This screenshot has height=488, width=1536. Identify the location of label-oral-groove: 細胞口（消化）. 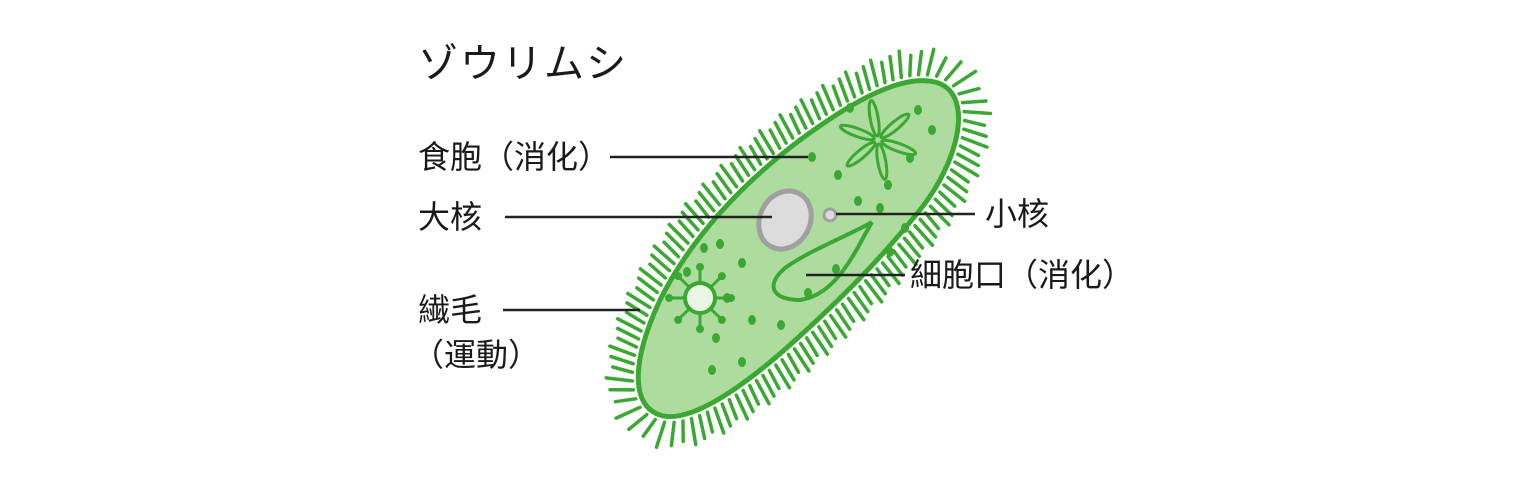
(1022, 275).